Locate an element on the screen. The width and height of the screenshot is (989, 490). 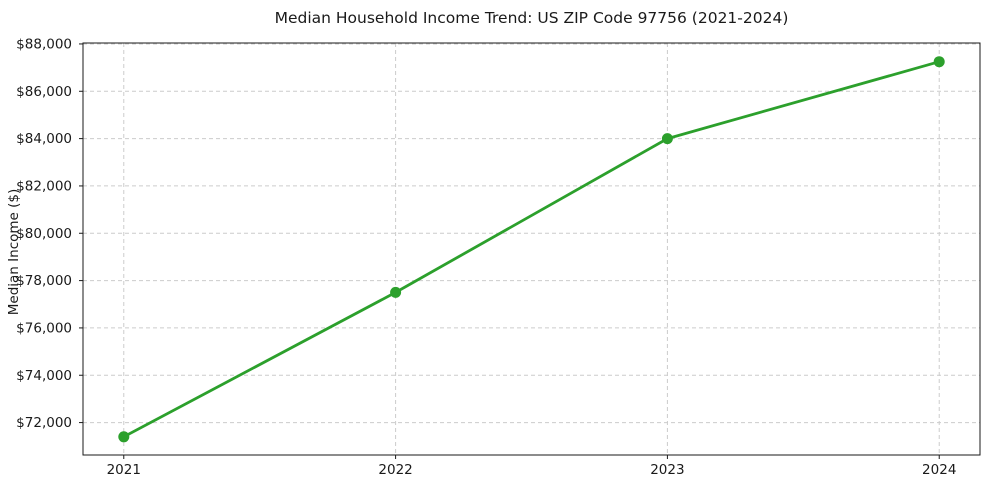
x-tick-label: 2021 is located at coordinates (124, 470).